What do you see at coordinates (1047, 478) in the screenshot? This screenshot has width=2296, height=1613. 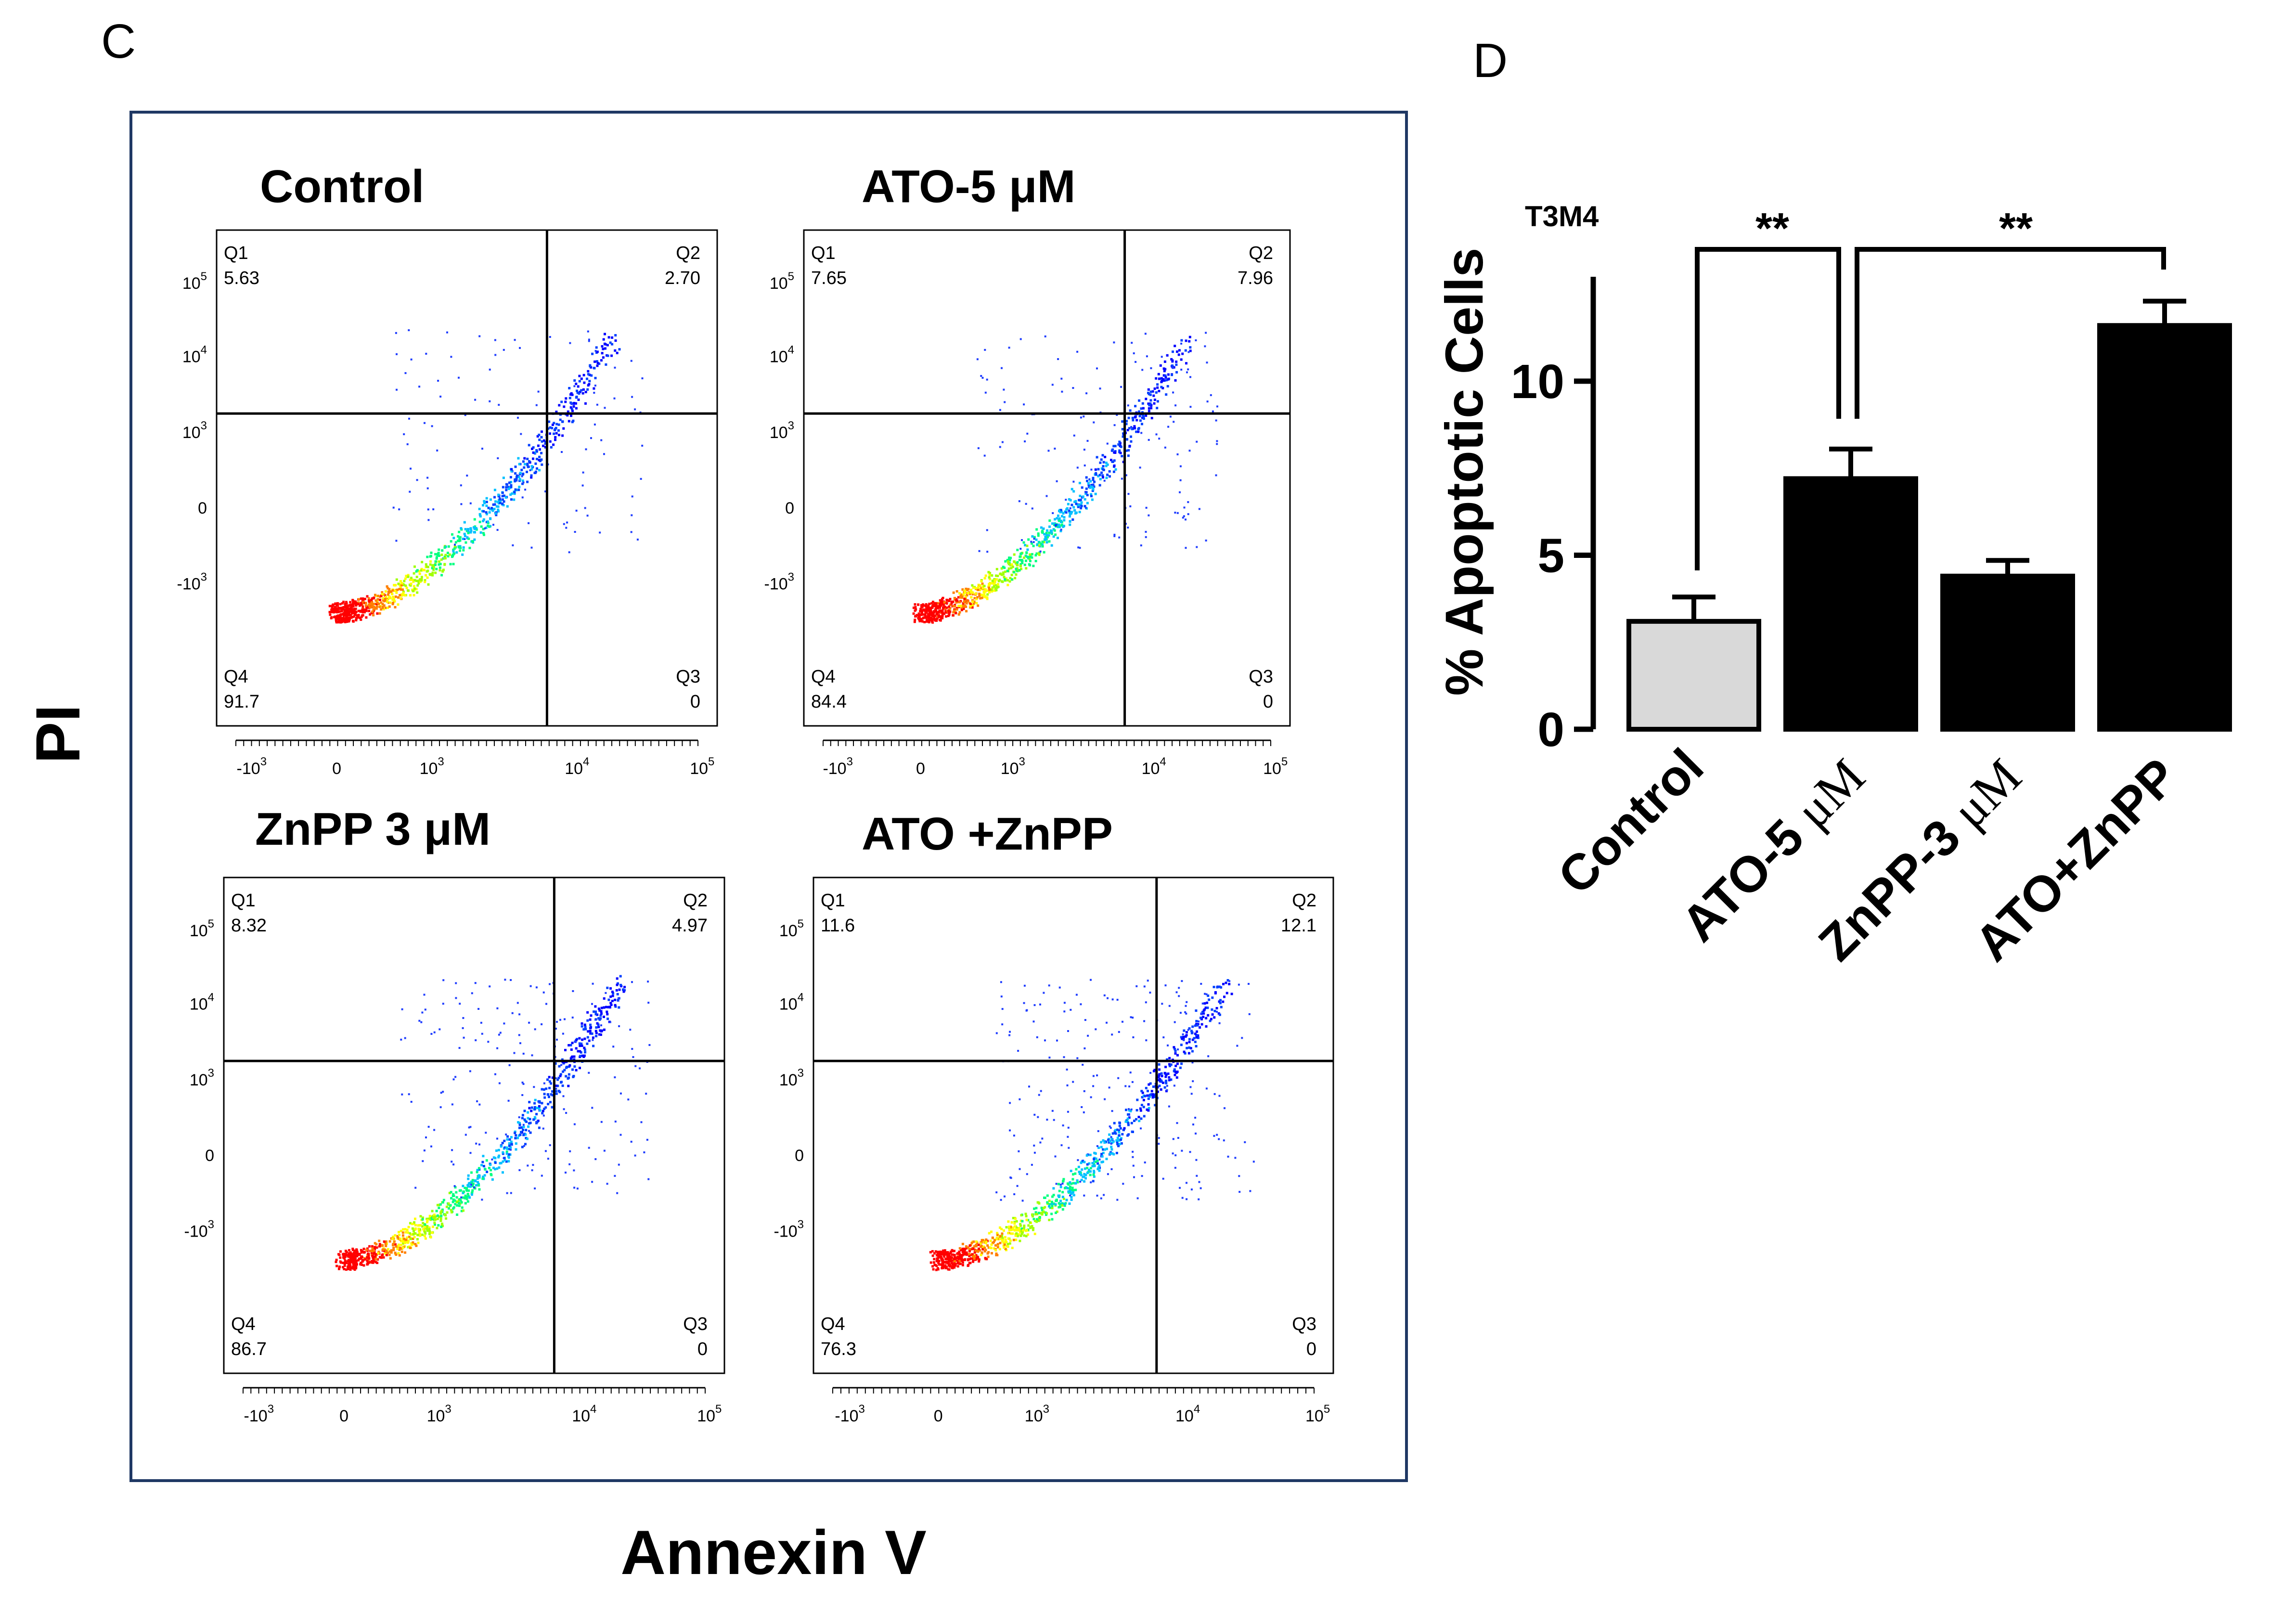 I see `flow-plot-frame` at bounding box center [1047, 478].